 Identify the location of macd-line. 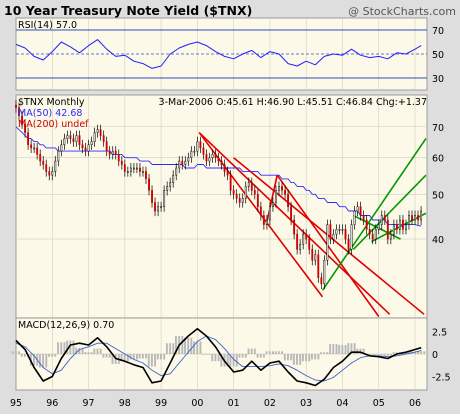
(218, 357).